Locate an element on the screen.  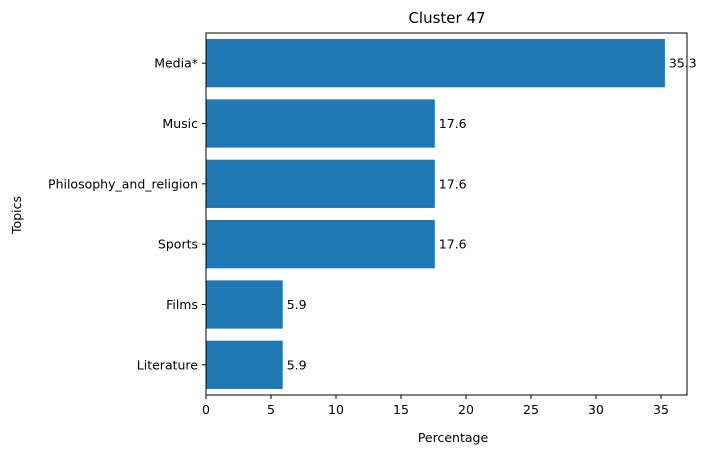
x-tick-label: 25 is located at coordinates (531, 409).